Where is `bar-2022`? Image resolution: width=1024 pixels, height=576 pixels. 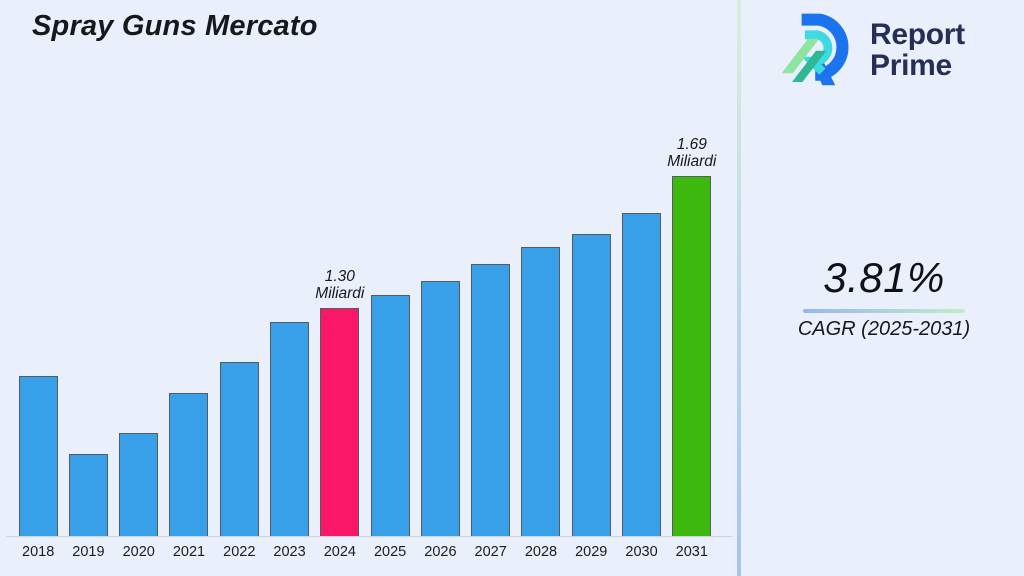 bar-2022 is located at coordinates (239, 449).